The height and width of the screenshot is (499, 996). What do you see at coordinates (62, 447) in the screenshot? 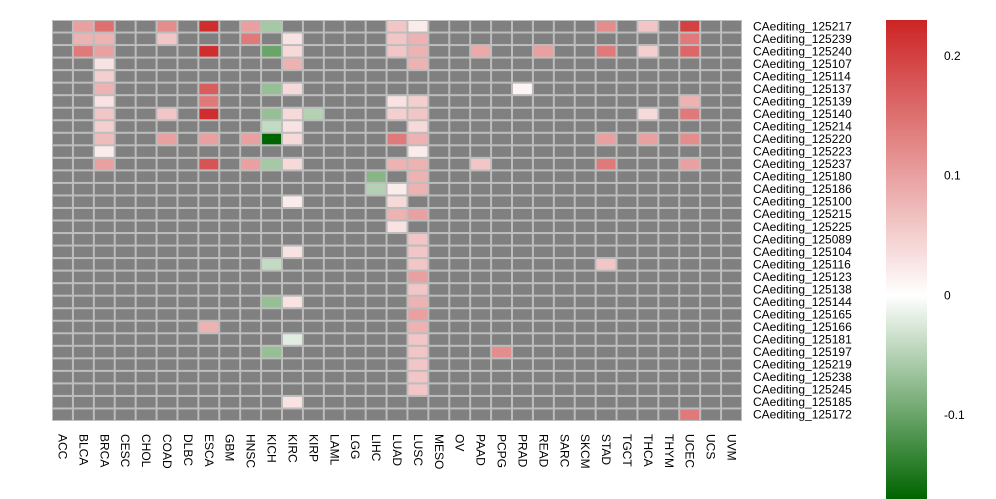
I see `column-label: ACC` at bounding box center [62, 447].